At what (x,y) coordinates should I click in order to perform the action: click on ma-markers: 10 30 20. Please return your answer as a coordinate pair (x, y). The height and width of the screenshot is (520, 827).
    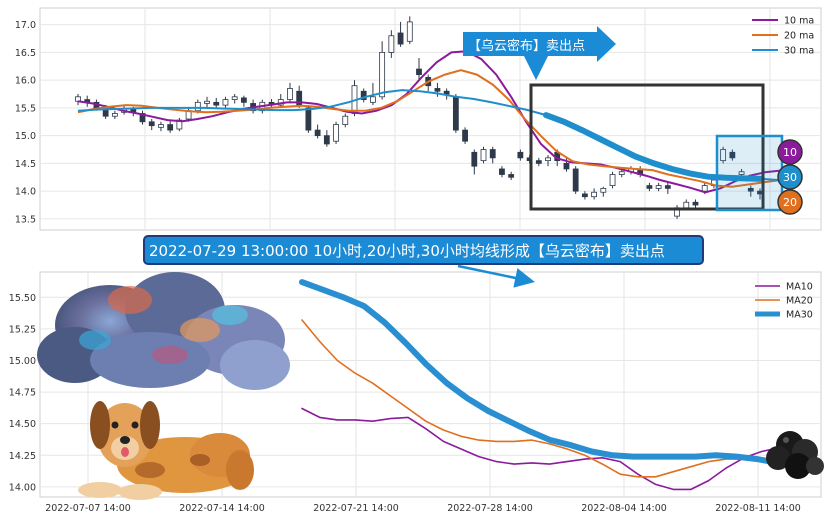
    Looking at the image, I should click on (790, 177).